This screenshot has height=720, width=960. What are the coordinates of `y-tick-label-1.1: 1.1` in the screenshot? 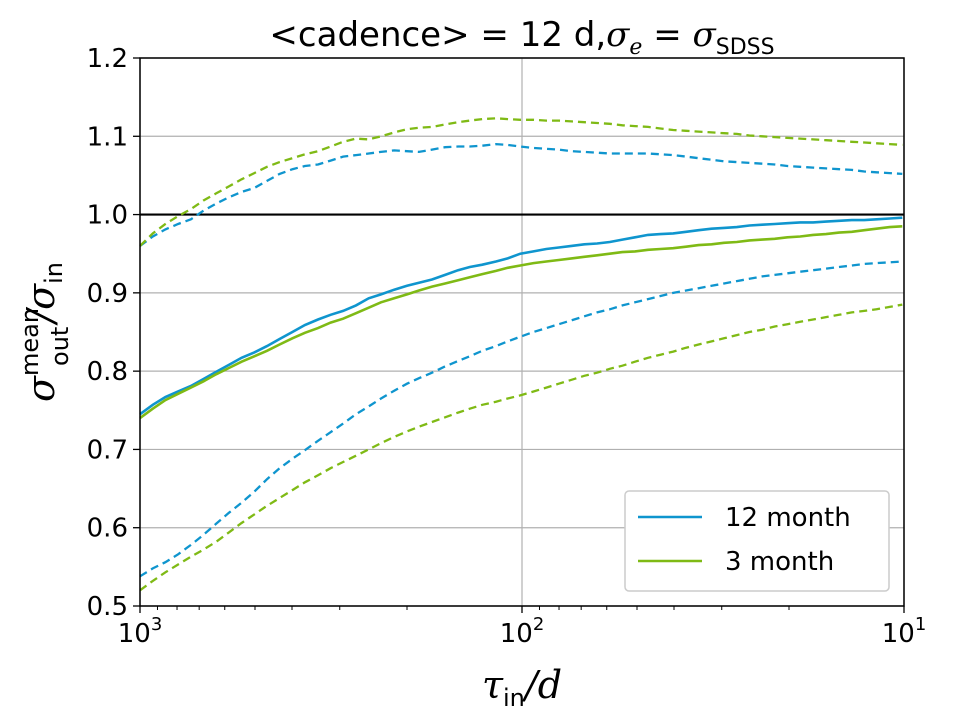 It's located at (107, 137).